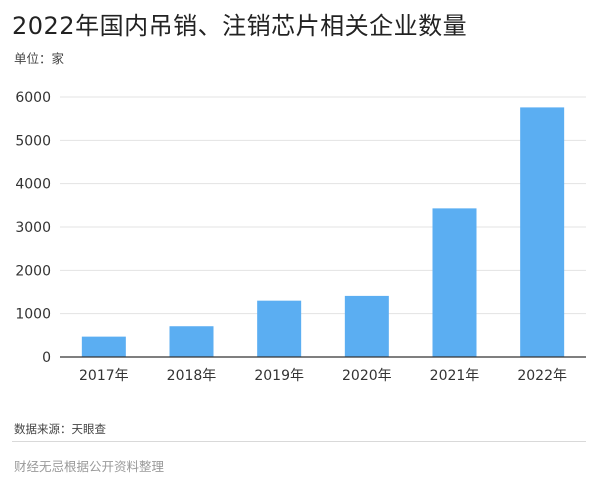 The height and width of the screenshot is (480, 600). What do you see at coordinates (240, 26) in the screenshot?
I see `chart-title: 2022年国内吊销、注销芯片相关企业数量` at bounding box center [240, 26].